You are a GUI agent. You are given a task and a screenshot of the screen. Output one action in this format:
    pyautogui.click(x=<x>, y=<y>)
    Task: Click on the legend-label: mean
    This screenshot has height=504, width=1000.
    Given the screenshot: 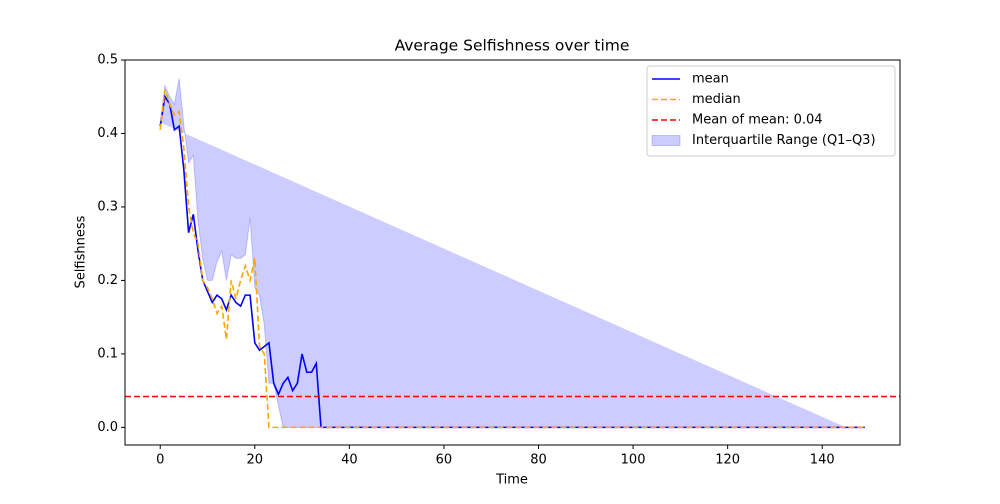 What is the action you would take?
    pyautogui.click(x=710, y=79)
    